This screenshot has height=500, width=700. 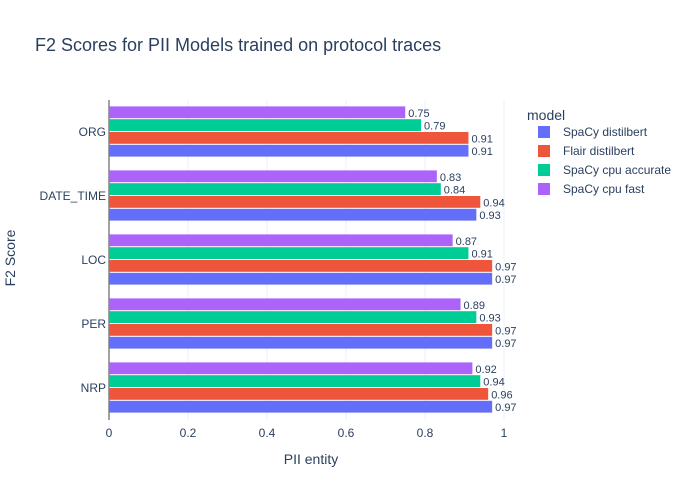 I want to click on y-axis-title: F2 Score, so click(x=10, y=257).